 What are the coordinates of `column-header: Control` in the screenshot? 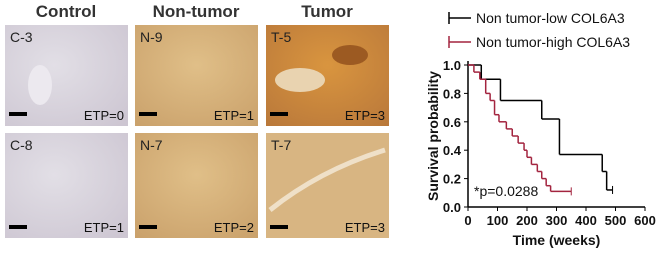 It's located at (66, 11).